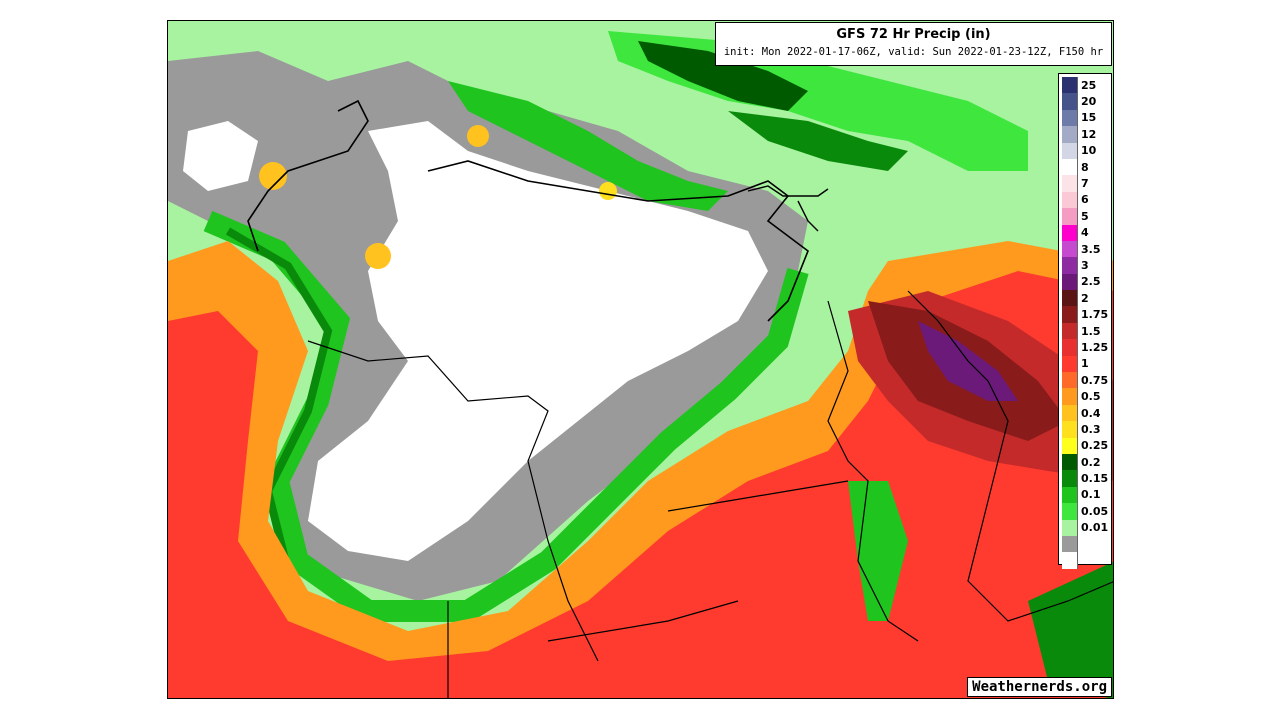 The width and height of the screenshot is (1280, 720). Describe the element at coordinates (1091, 282) in the screenshot. I see `legend-label: 2.5` at that location.